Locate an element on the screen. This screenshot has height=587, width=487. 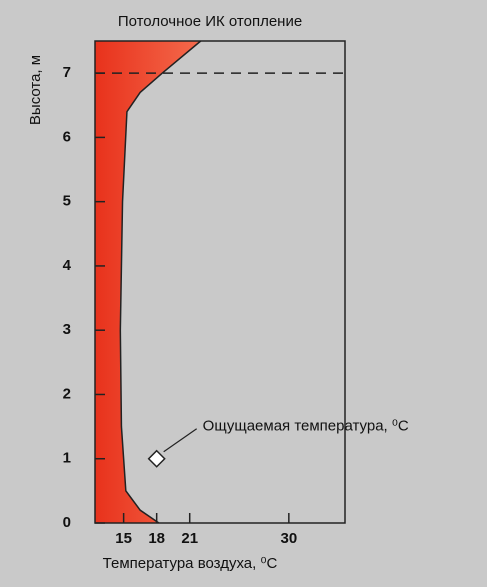
y-tick-label: 6 is located at coordinates (67, 136).